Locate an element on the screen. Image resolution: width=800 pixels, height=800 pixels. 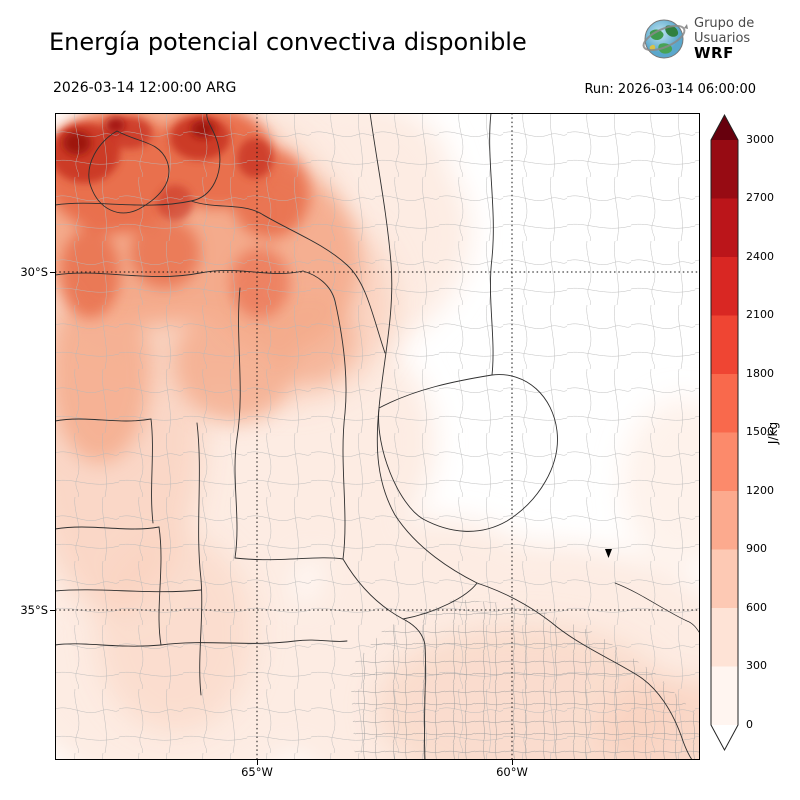
y-tickmark-35s is located at coordinates (52, 610).